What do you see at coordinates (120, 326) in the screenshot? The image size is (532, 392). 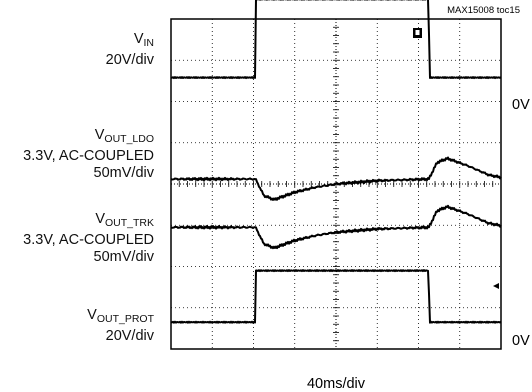 I see `vout-prot-label: VOUT_PROT 20V/div` at bounding box center [120, 326].